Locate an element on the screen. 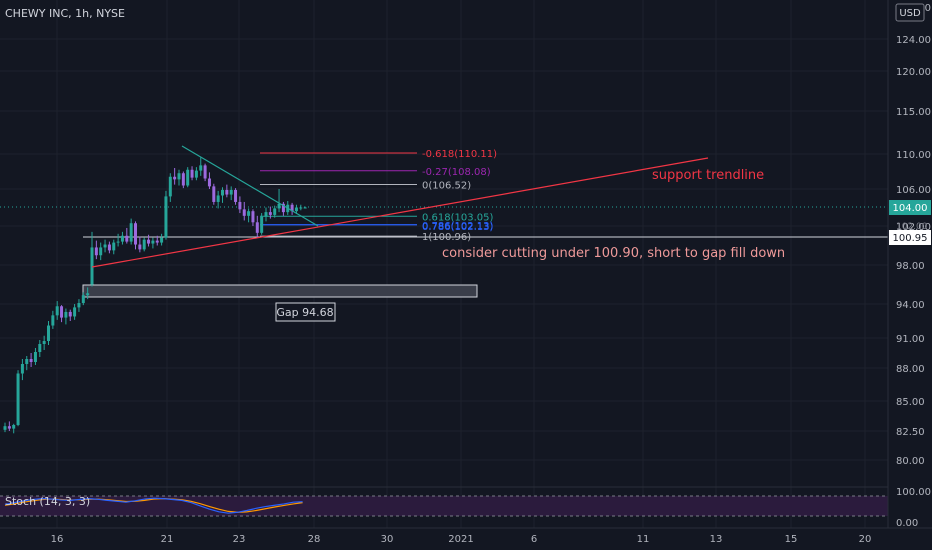 Image resolution: width=932 pixels, height=550 pixels. price-tick-label: 98.00 is located at coordinates (910, 266).